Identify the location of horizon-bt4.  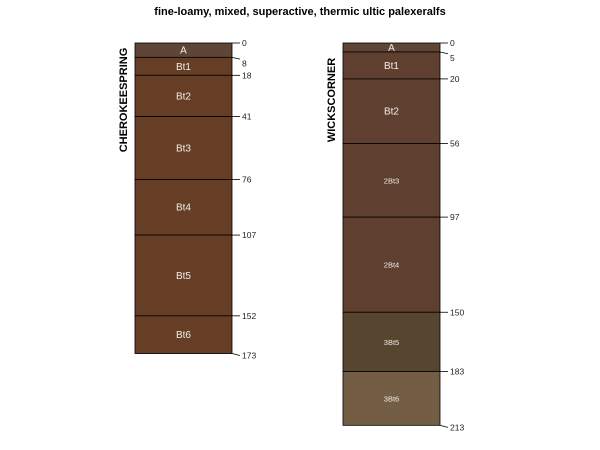
(183, 207).